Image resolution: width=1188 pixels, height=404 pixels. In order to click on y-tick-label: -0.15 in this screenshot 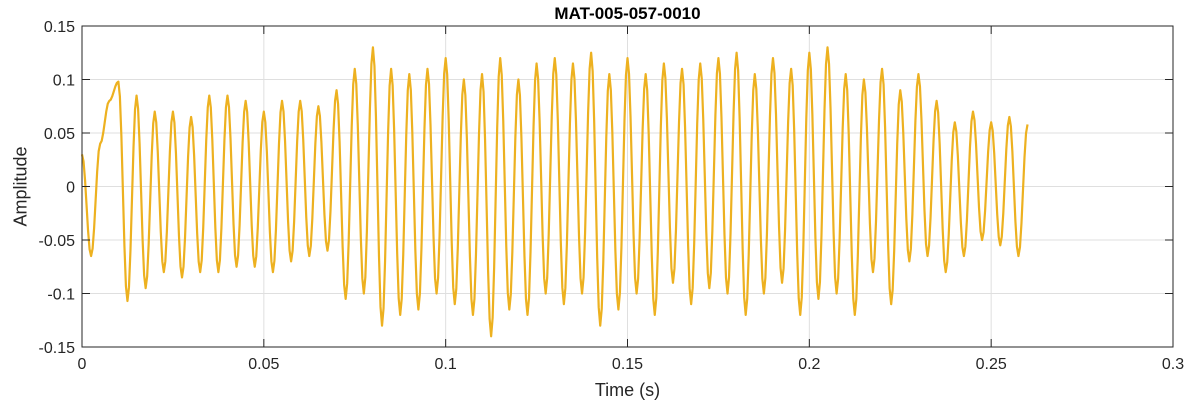, I will do `click(57, 348)`.